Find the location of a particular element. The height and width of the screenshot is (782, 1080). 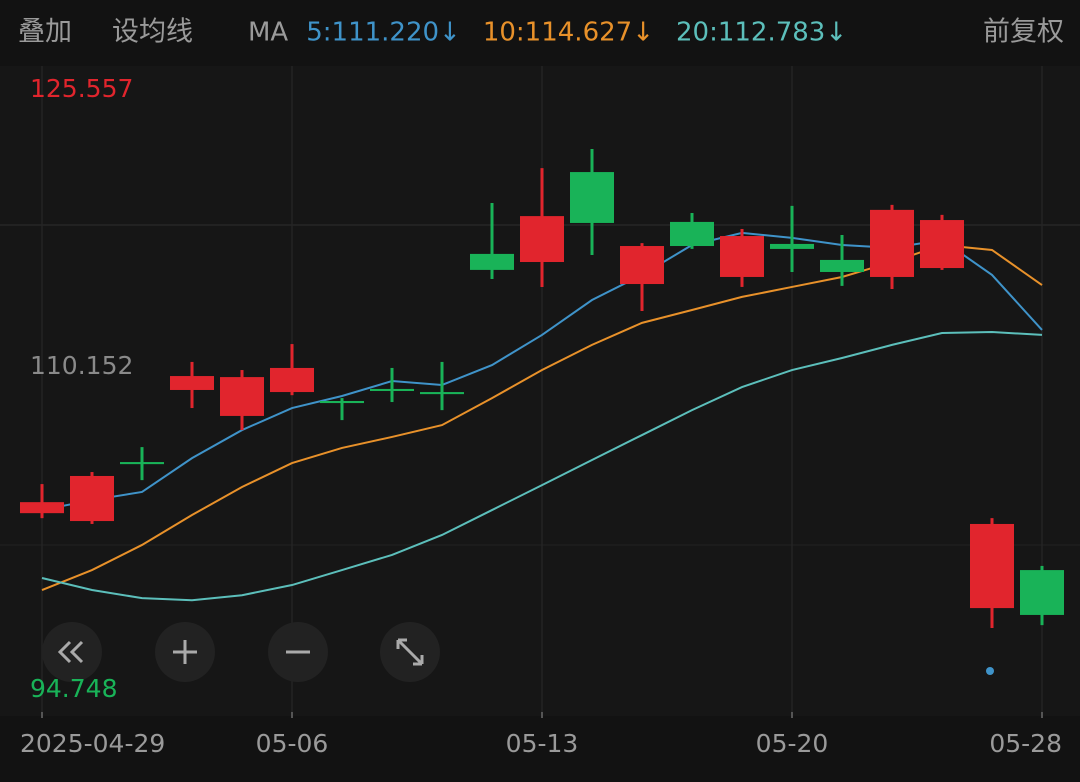

y-tick-label: 125.557 is located at coordinates (81, 88).